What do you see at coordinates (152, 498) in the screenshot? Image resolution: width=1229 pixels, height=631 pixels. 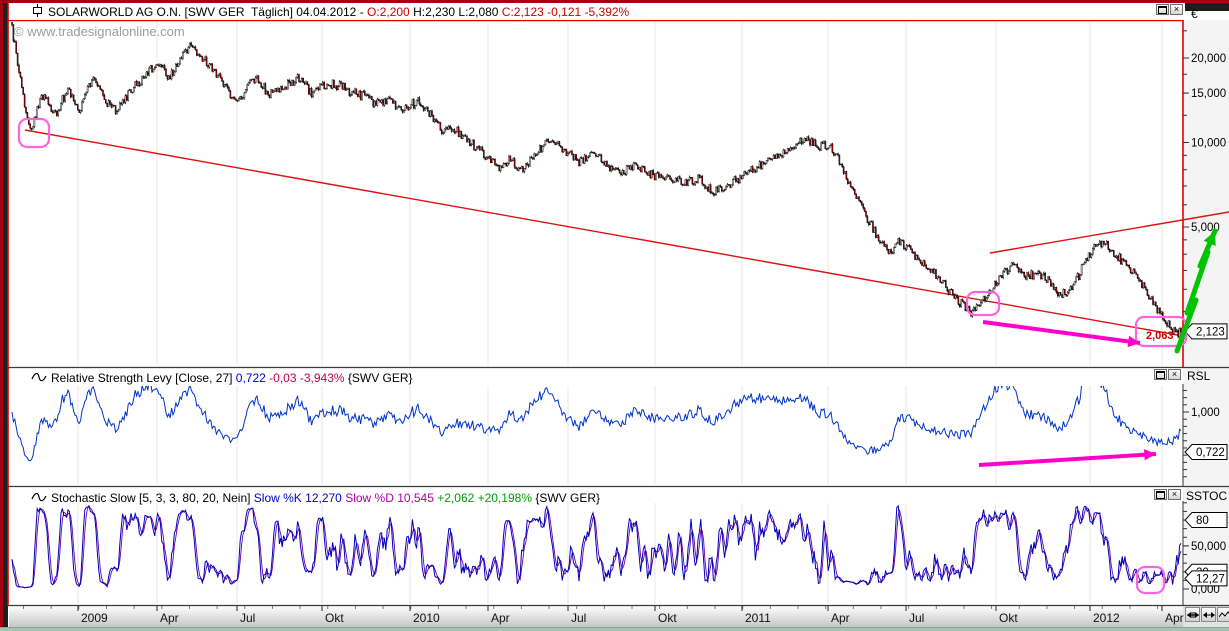 I see `stoch-name: Stochastic Slow [5, 3, 3, 80, 20, Nein]` at bounding box center [152, 498].